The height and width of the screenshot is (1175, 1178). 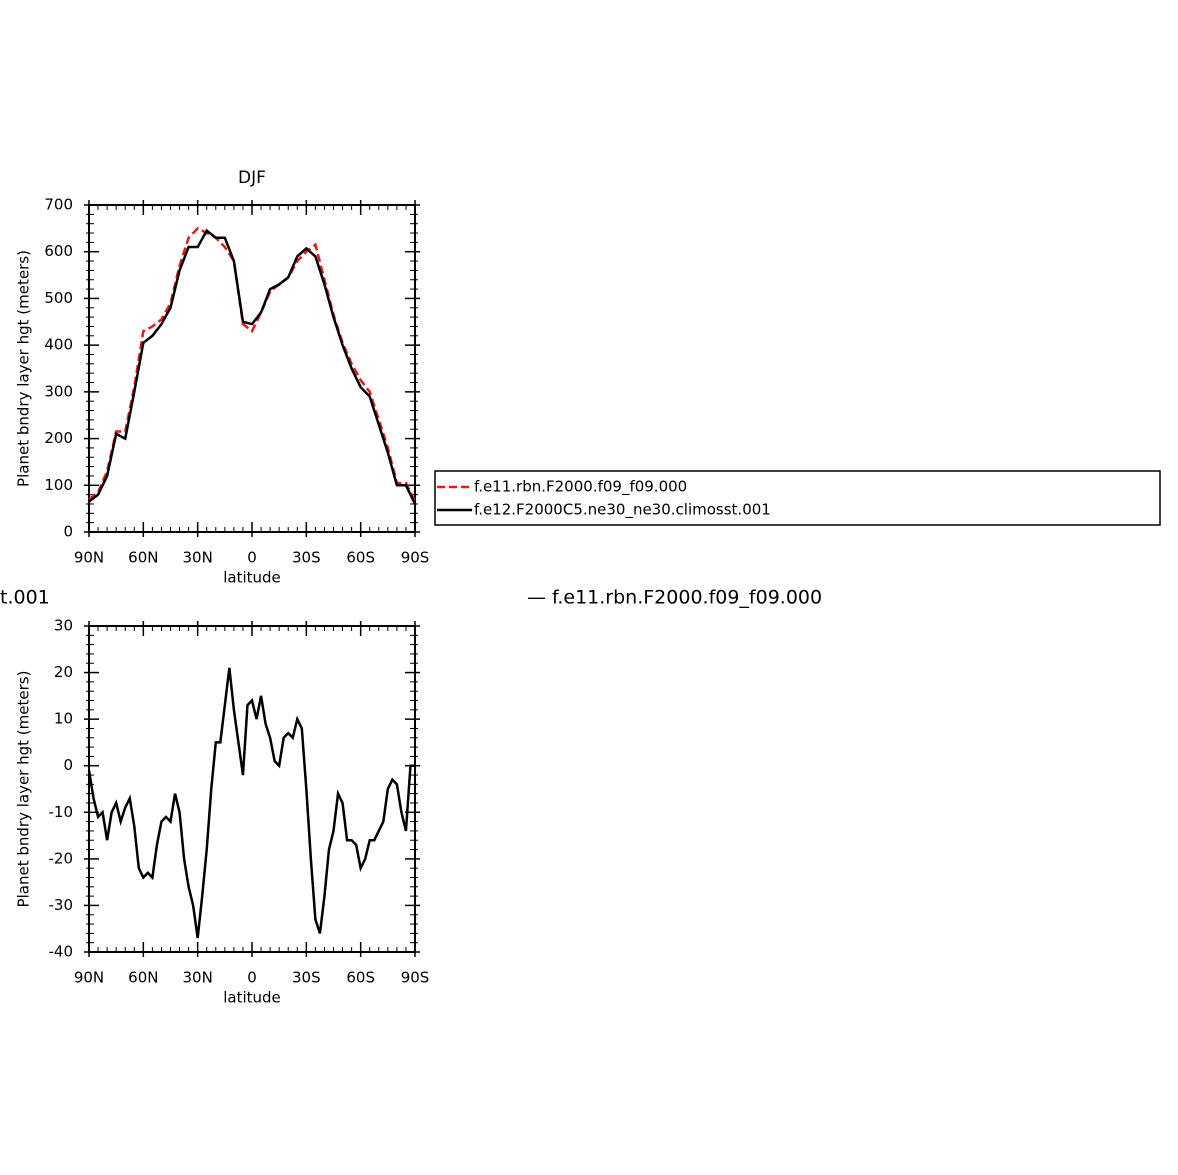 I want to click on y-tick-label: -20, so click(x=61, y=858).